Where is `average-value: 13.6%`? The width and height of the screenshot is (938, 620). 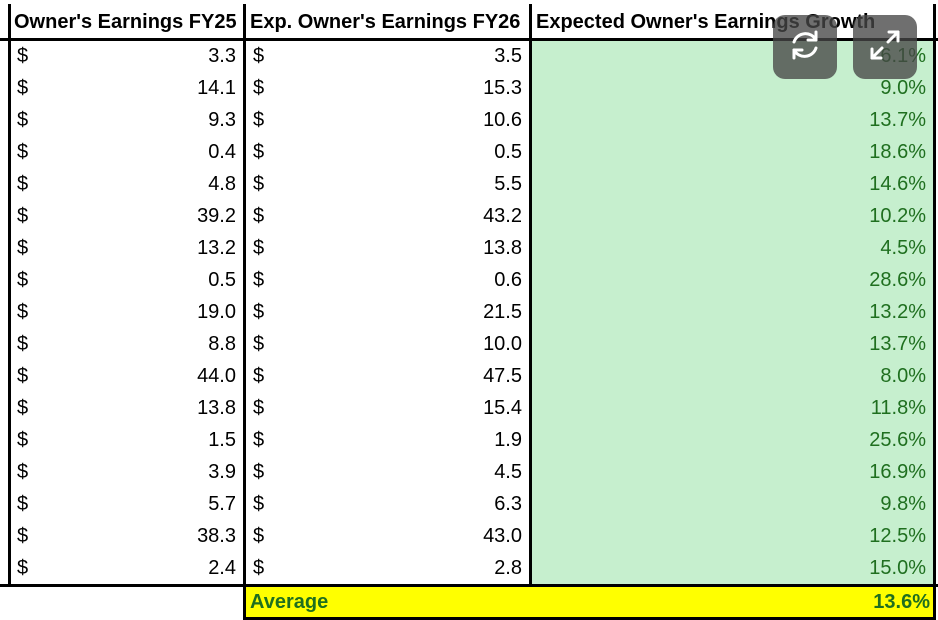
average-value: 13.6% is located at coordinates (901, 602).